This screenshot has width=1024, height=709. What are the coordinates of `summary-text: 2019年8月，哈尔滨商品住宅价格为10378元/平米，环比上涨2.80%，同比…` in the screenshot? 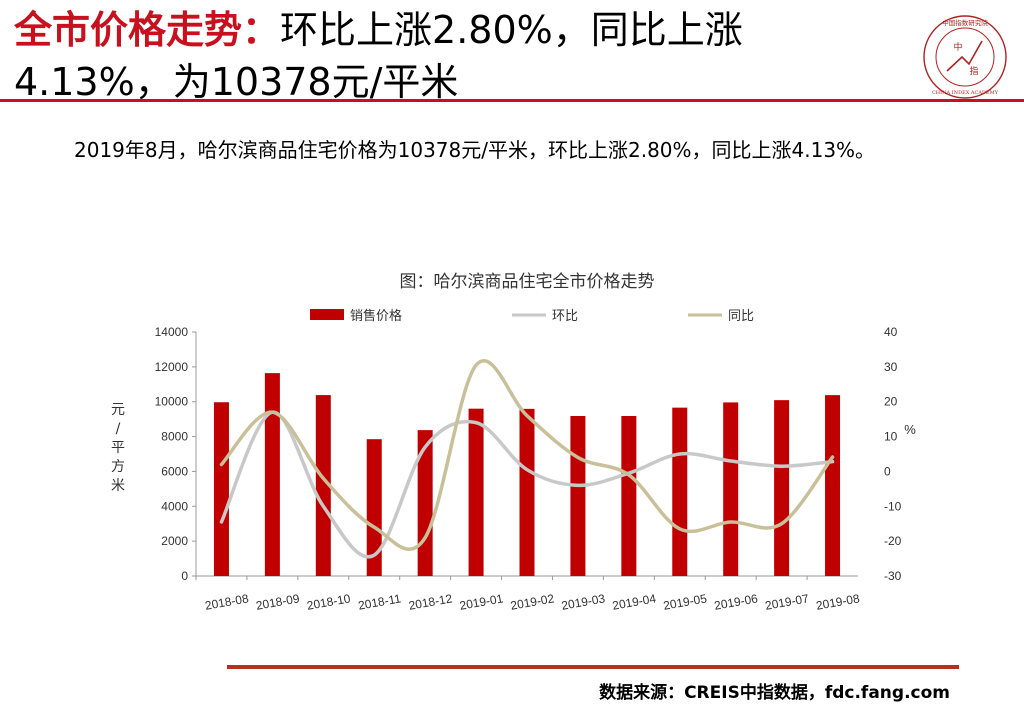 It's located at (475, 150).